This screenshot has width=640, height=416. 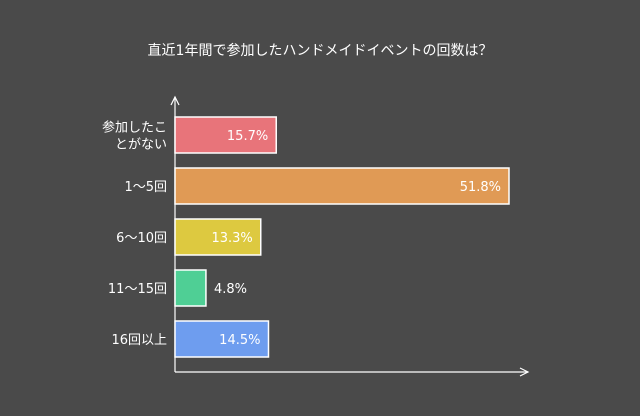 I want to click on category-label-line: 11〜15回, so click(x=137, y=289).